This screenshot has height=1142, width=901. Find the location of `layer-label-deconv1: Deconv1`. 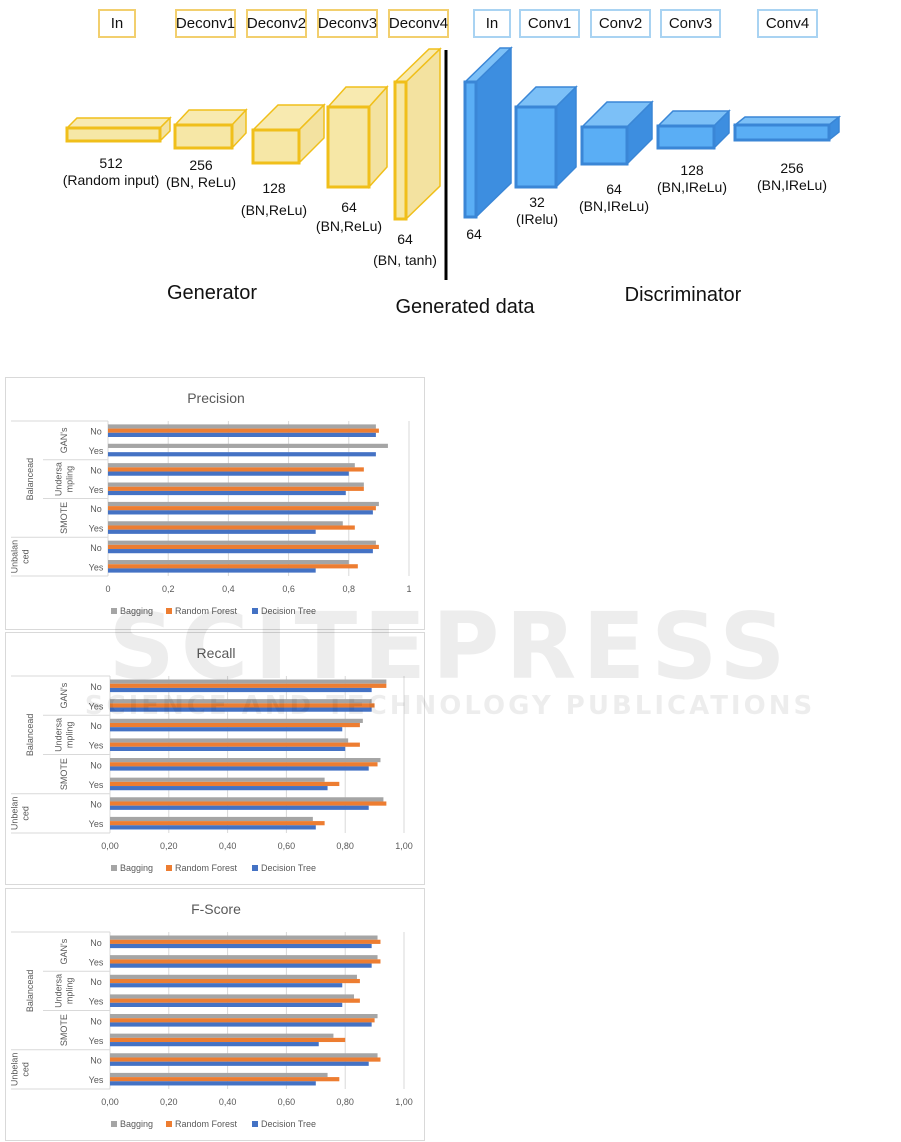

layer-label-deconv1: Deconv1 is located at coordinates (205, 23).